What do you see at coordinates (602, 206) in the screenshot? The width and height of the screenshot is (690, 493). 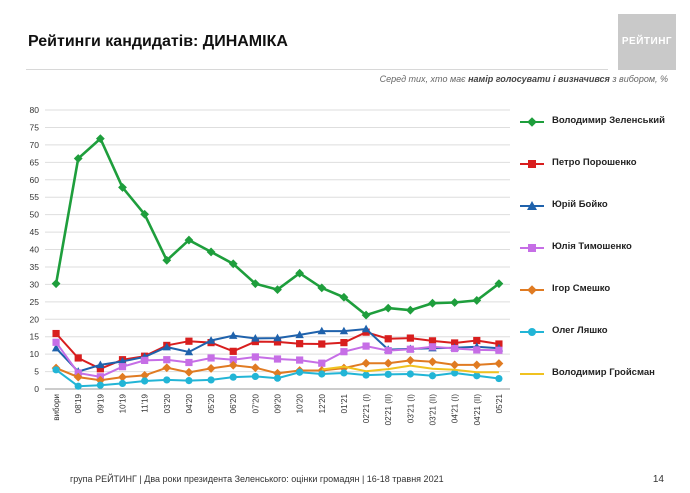 I see `legend-item: Юрій Бойко` at bounding box center [602, 206].